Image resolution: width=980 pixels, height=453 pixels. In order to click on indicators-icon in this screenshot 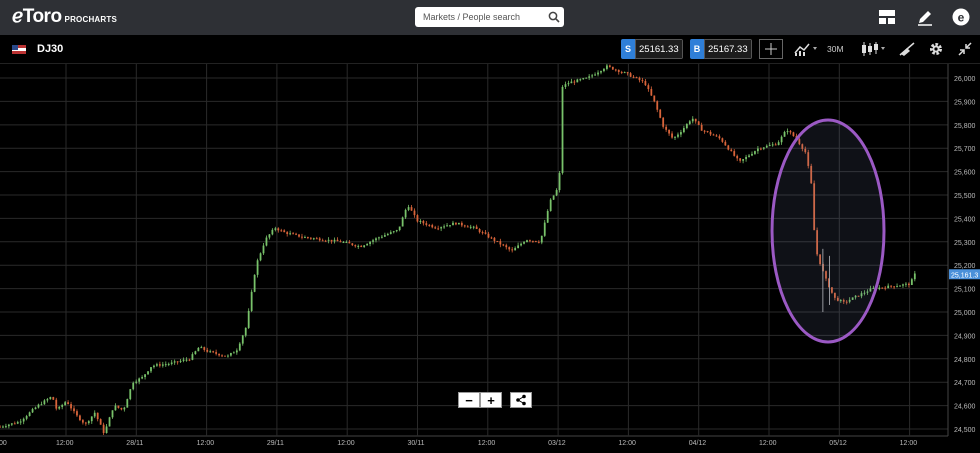, I will do `click(806, 49)`.